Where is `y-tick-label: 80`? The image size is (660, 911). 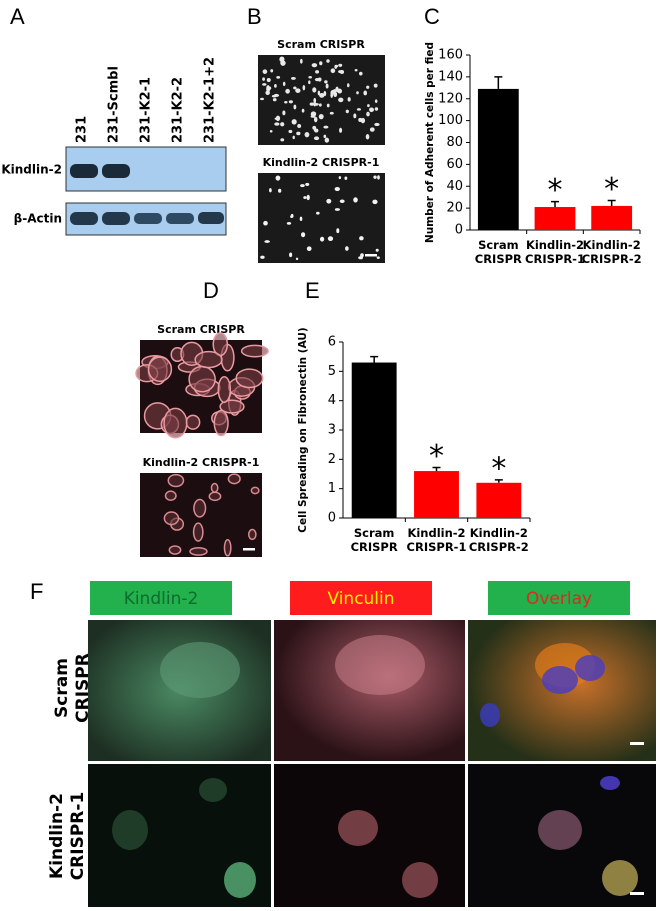
y-tick-label: 80 is located at coordinates (454, 142).